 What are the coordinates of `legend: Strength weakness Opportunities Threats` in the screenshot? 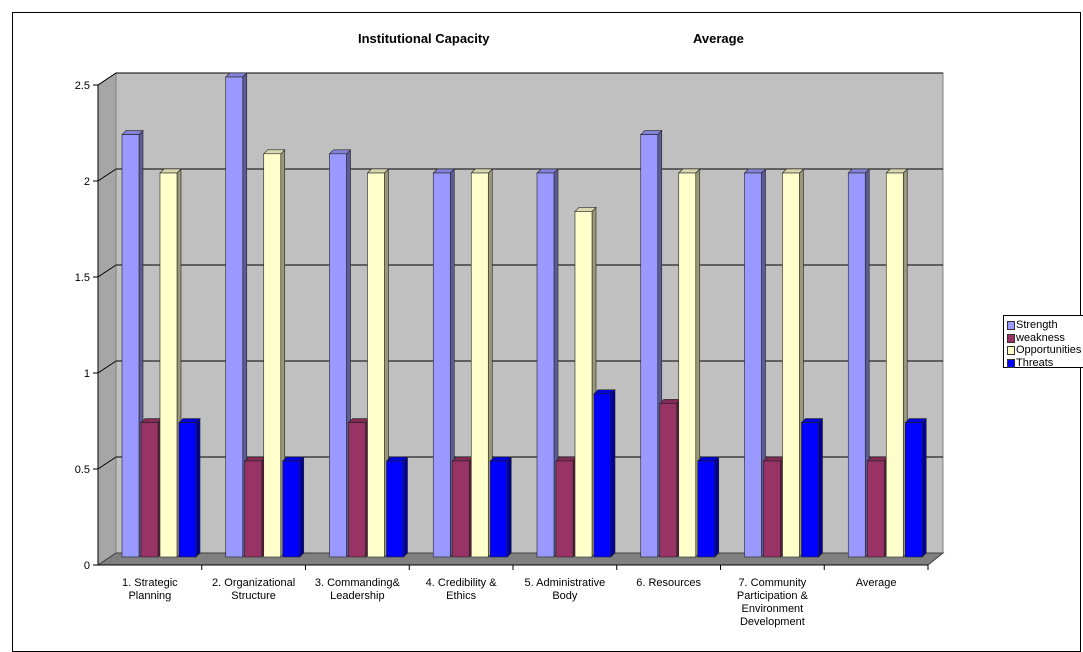 It's located at (1043, 342).